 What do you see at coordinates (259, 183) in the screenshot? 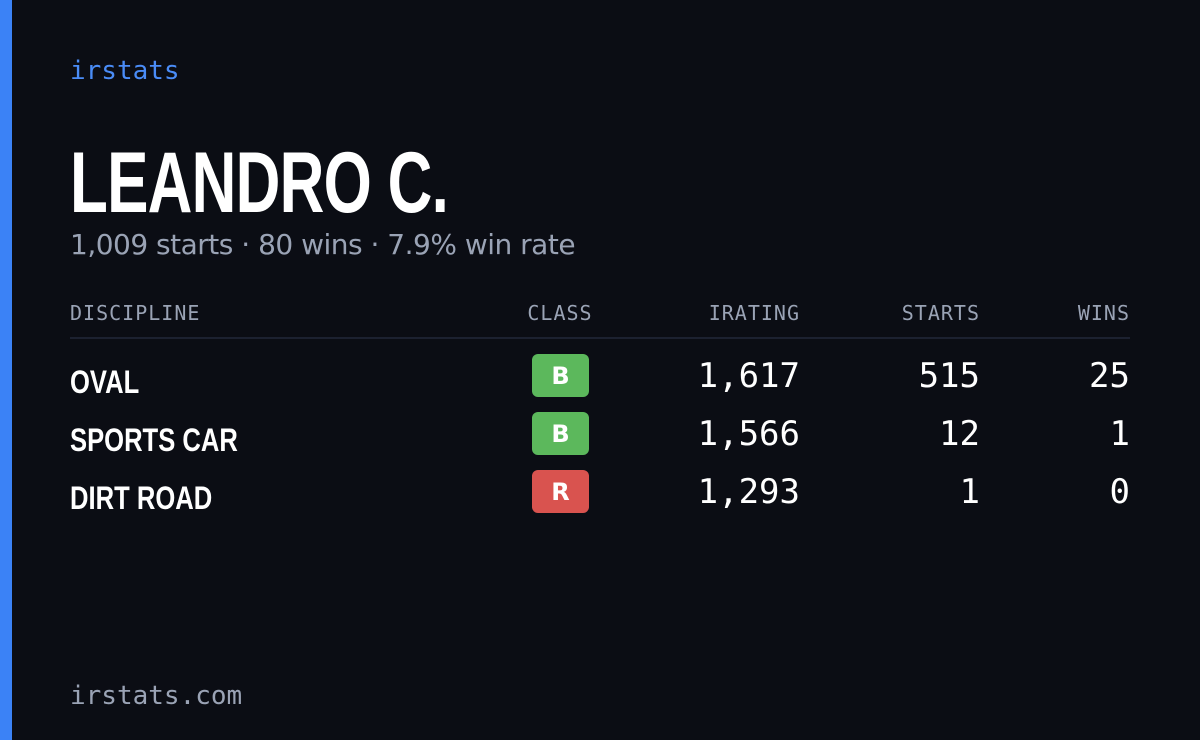
I see `driver-name: LEANDRO C.` at bounding box center [259, 183].